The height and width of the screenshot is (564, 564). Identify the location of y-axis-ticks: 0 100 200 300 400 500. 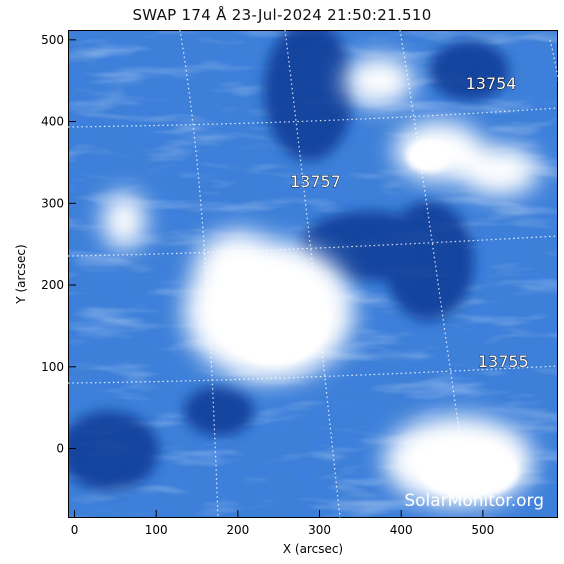
(58, 244).